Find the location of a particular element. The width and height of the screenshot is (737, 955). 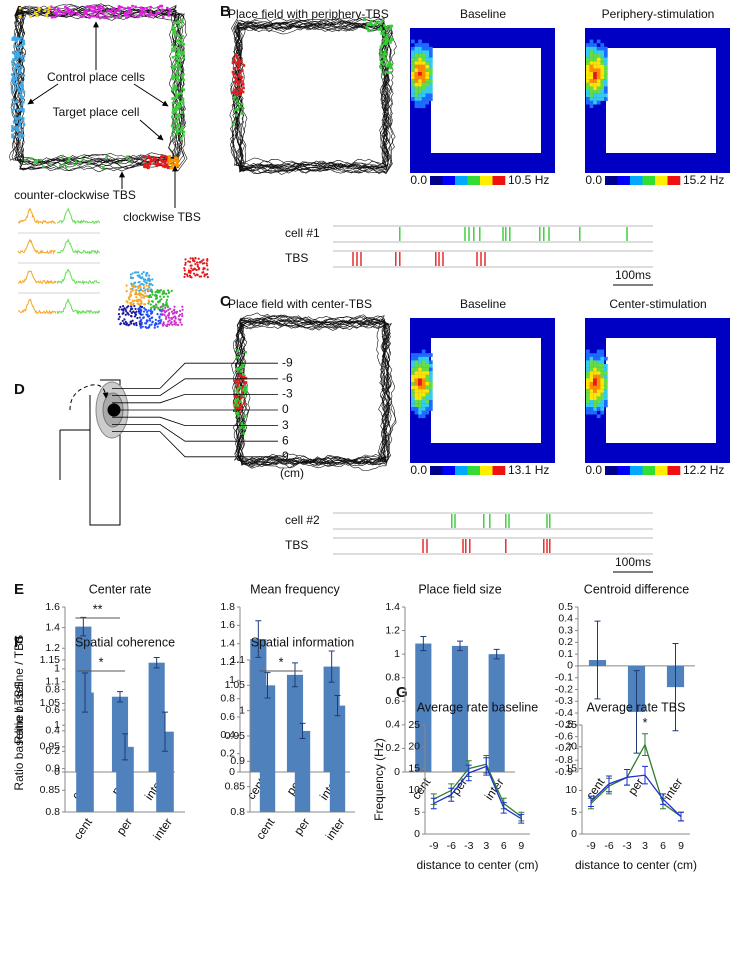

path-trace is located at coordinates (313, 391).